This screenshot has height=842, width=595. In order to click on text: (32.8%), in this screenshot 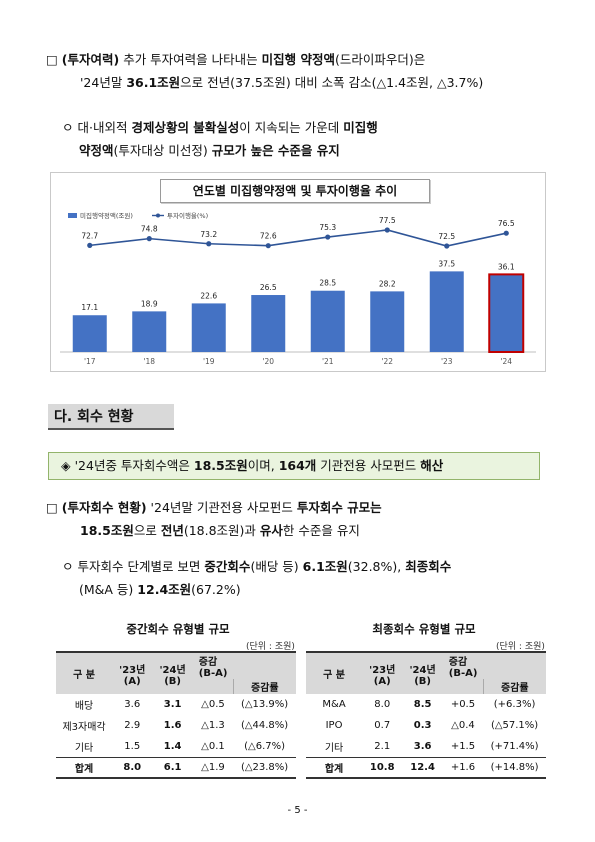, I will do `click(376, 566)`.